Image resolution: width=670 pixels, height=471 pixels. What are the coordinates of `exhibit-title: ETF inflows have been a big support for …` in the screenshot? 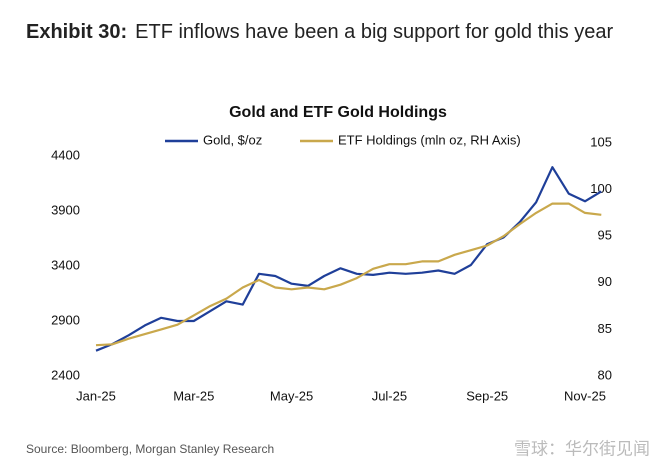 It's located at (374, 32).